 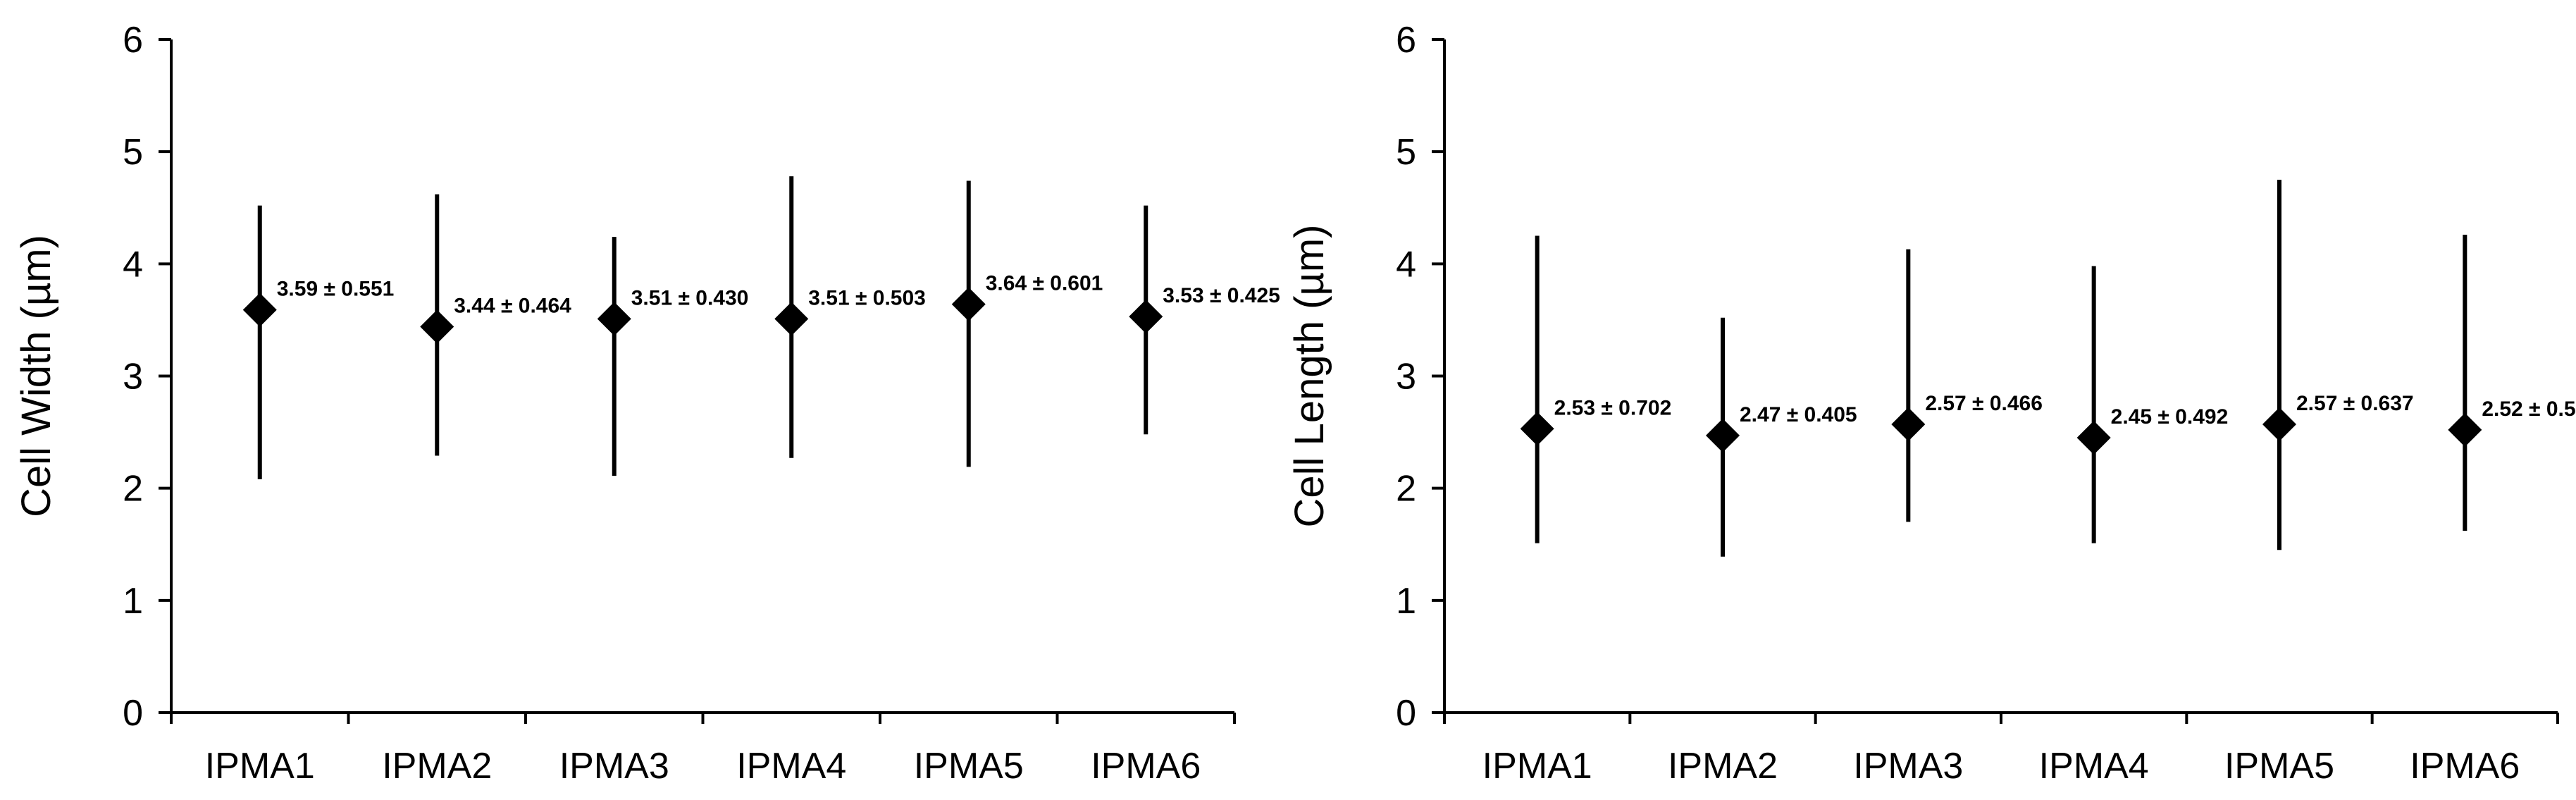 What do you see at coordinates (1044, 283) in the screenshot?
I see `data-label: 3.64 ± 0.601` at bounding box center [1044, 283].